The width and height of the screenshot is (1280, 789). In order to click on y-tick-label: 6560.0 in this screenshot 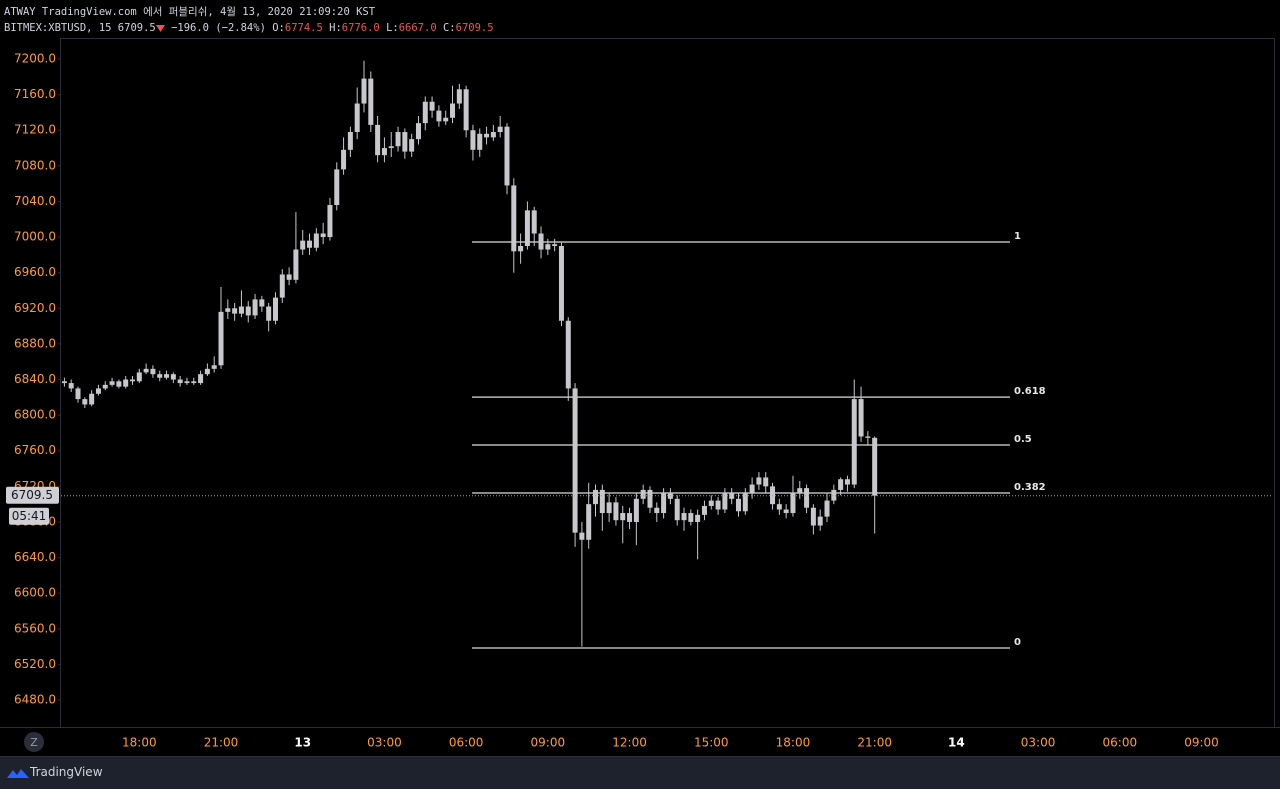, I will do `click(35, 628)`.